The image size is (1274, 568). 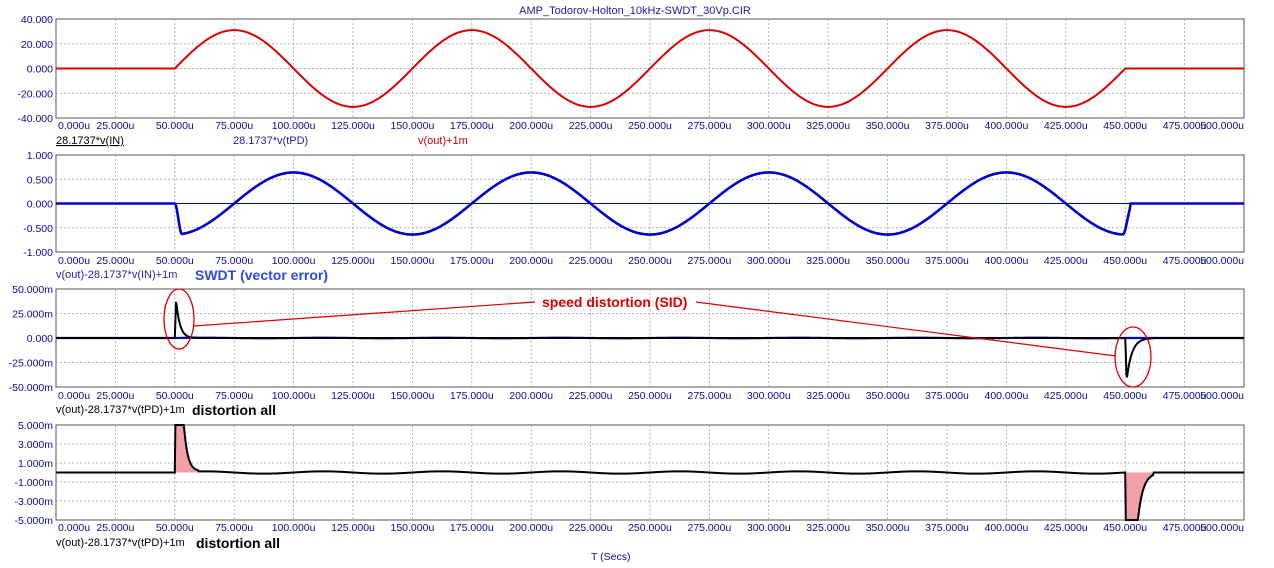 I want to click on y-tick-label: 1.000, so click(x=40, y=156).